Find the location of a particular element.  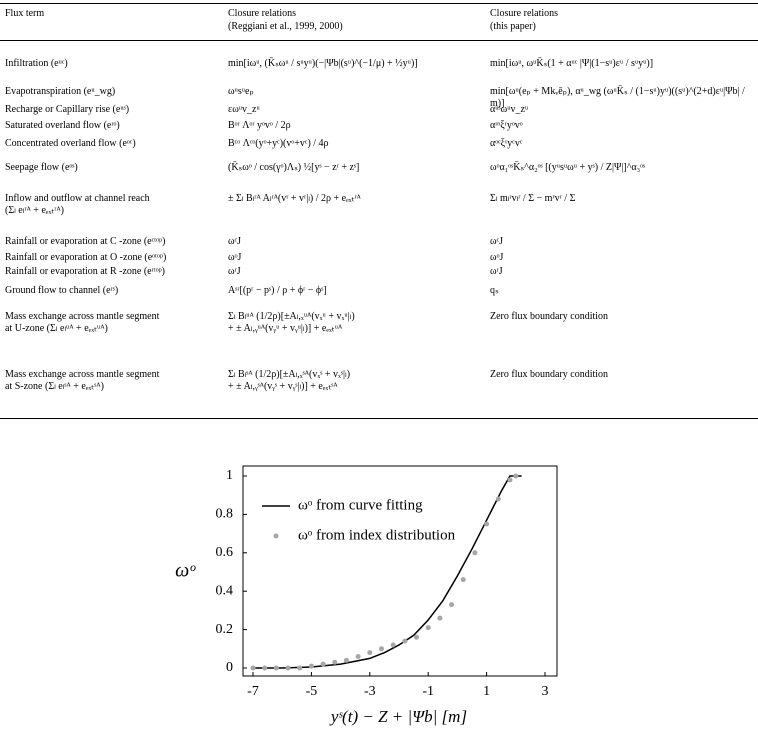

plot-frame is located at coordinates (400, 571).